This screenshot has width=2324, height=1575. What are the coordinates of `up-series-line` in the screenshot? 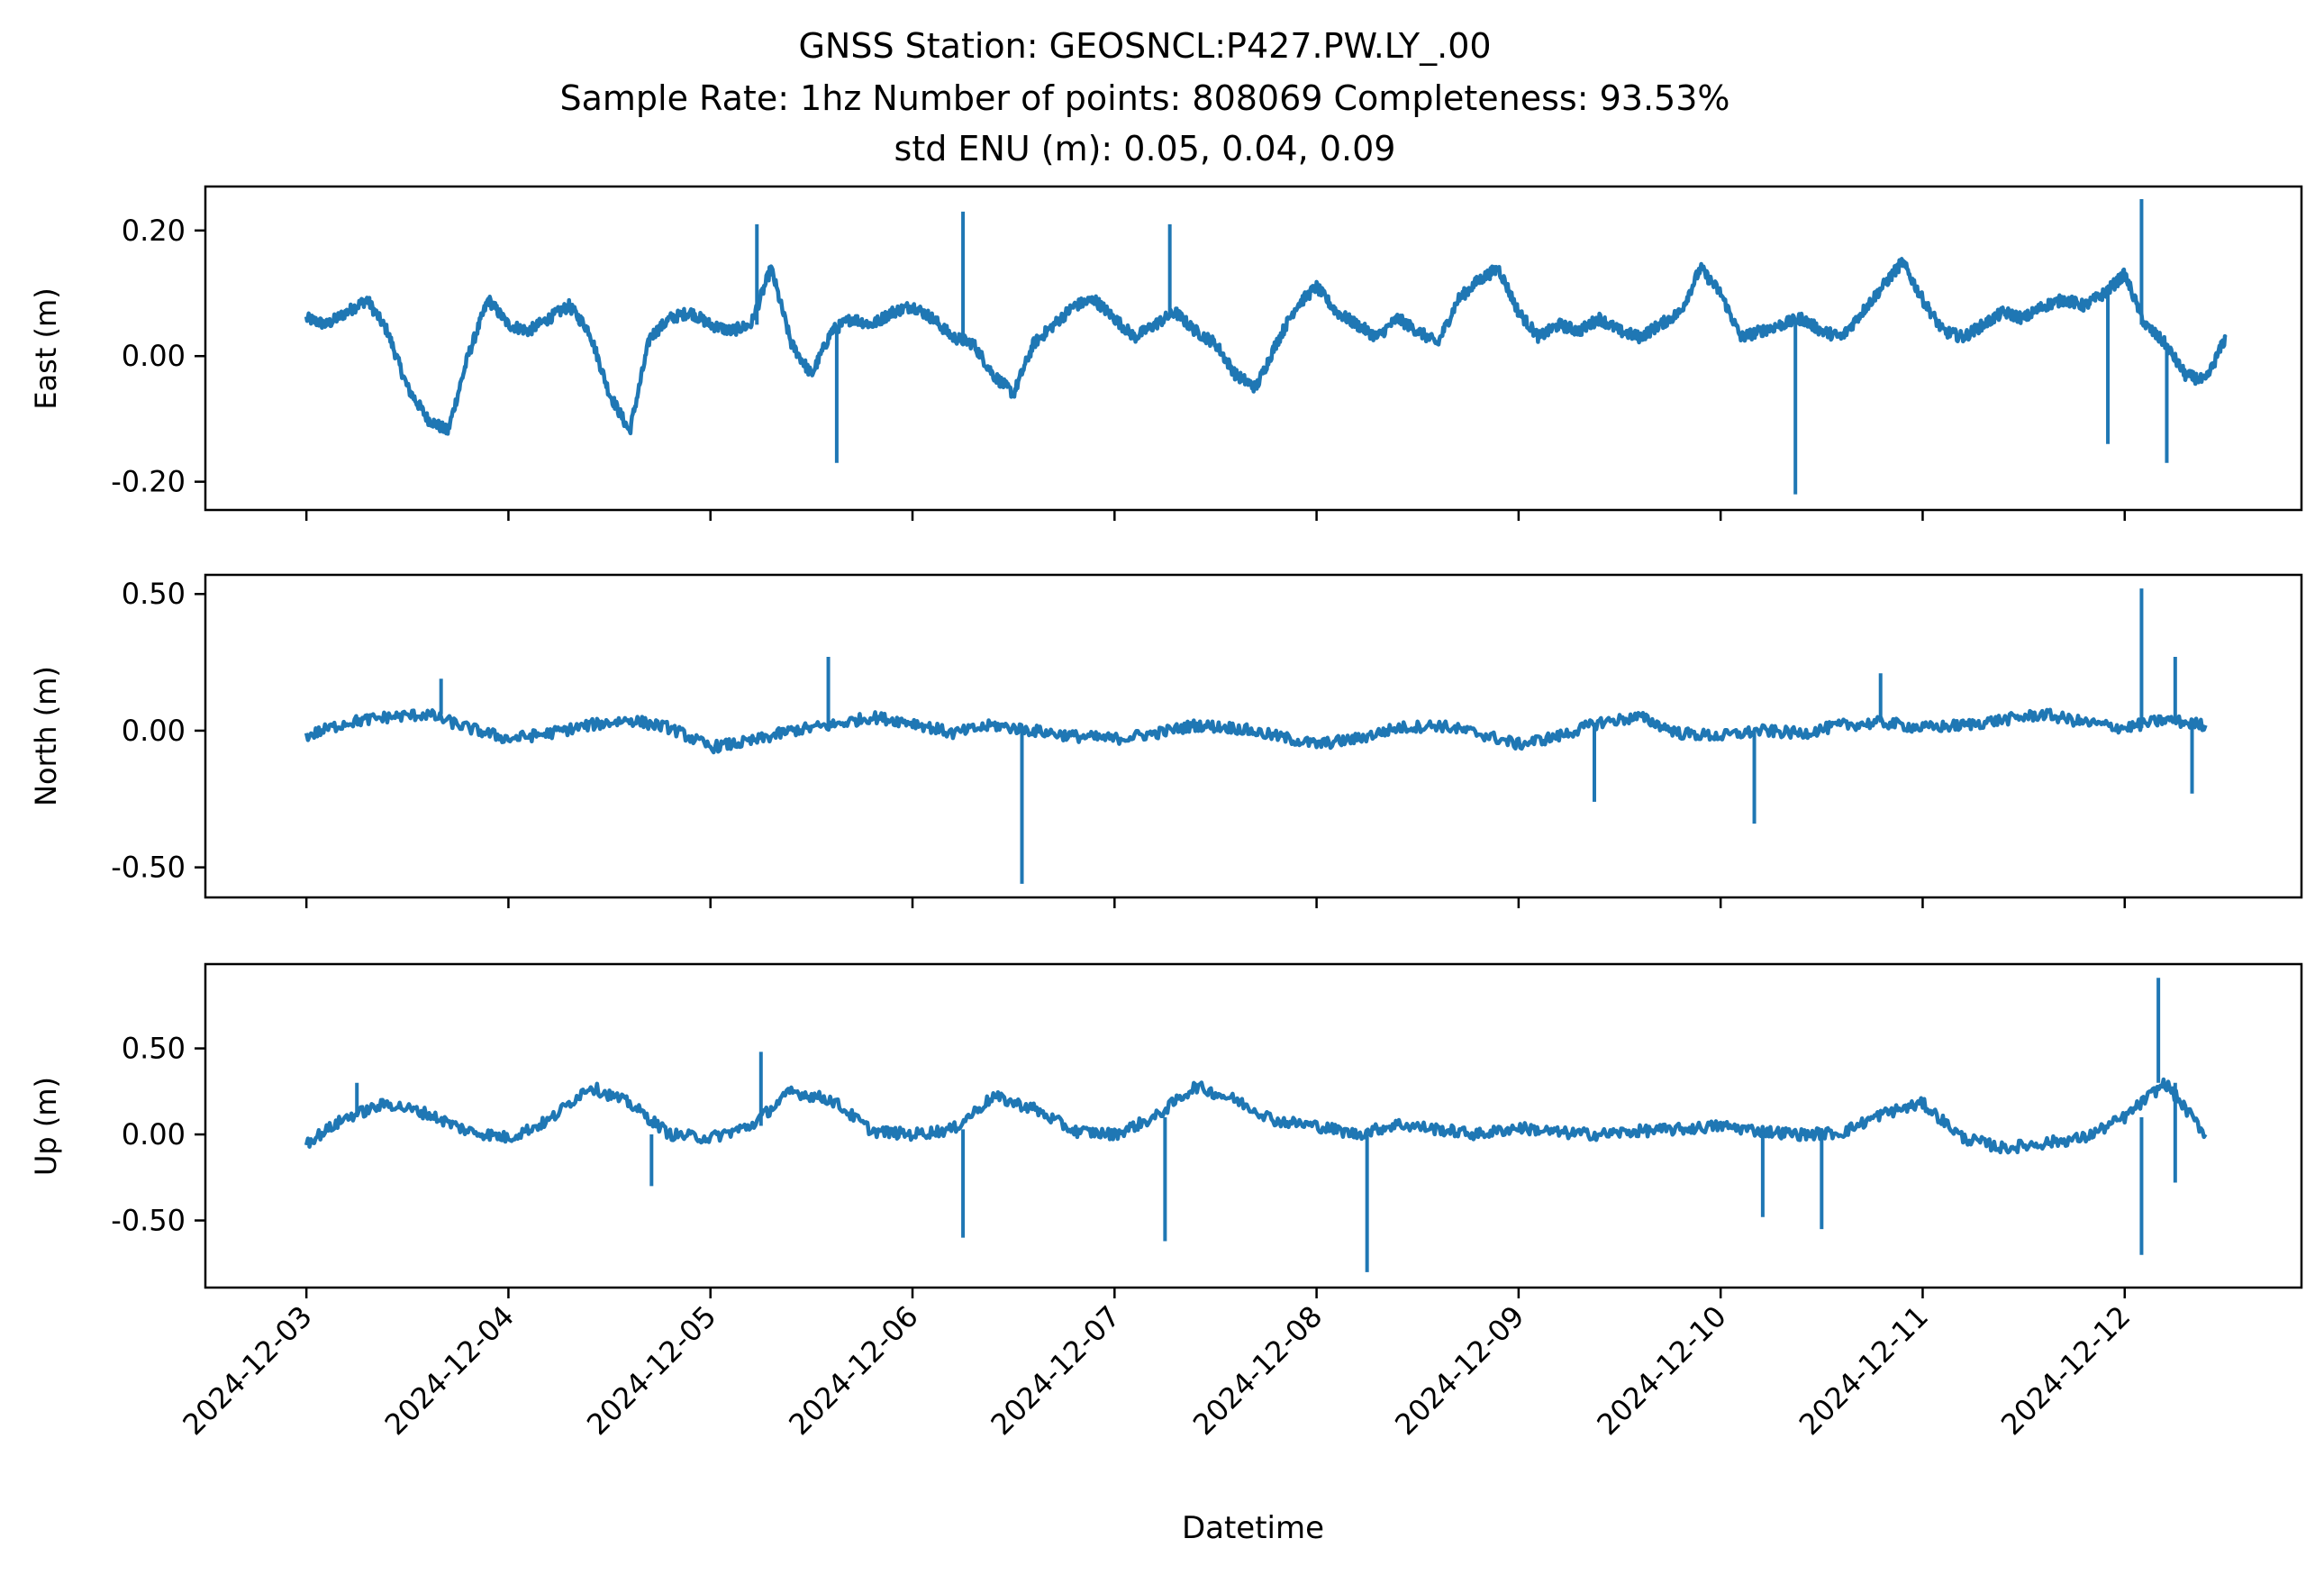 It's located at (1256, 1116).